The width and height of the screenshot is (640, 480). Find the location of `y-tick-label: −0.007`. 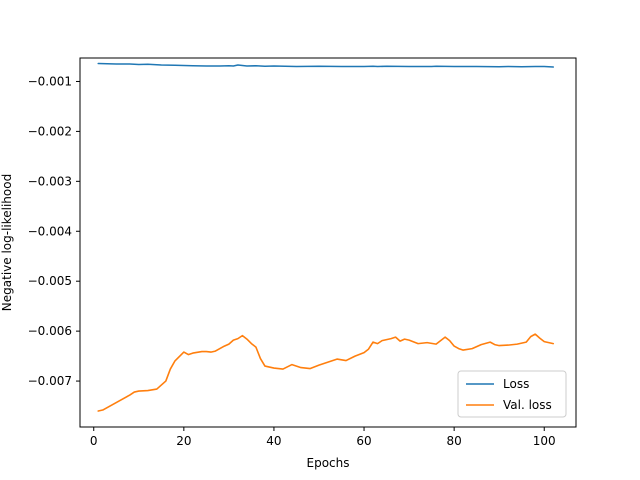

y-tick-label: −0.007 is located at coordinates (50, 381).